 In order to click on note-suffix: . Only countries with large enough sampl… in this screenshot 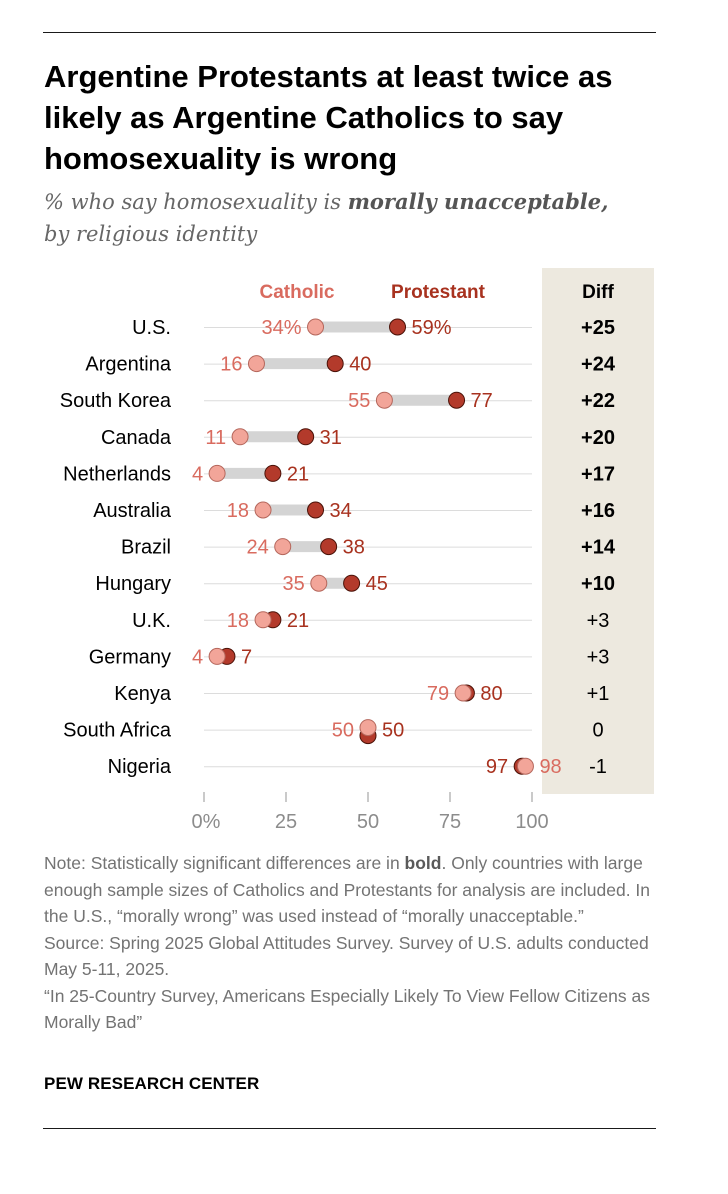, I will do `click(347, 889)`.